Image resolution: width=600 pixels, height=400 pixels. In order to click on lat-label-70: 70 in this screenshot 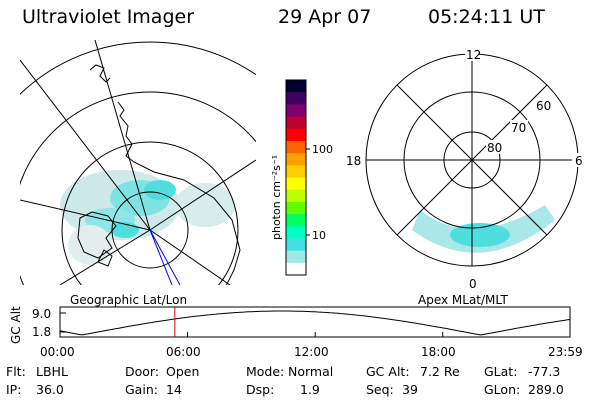, I will do `click(518, 128)`.